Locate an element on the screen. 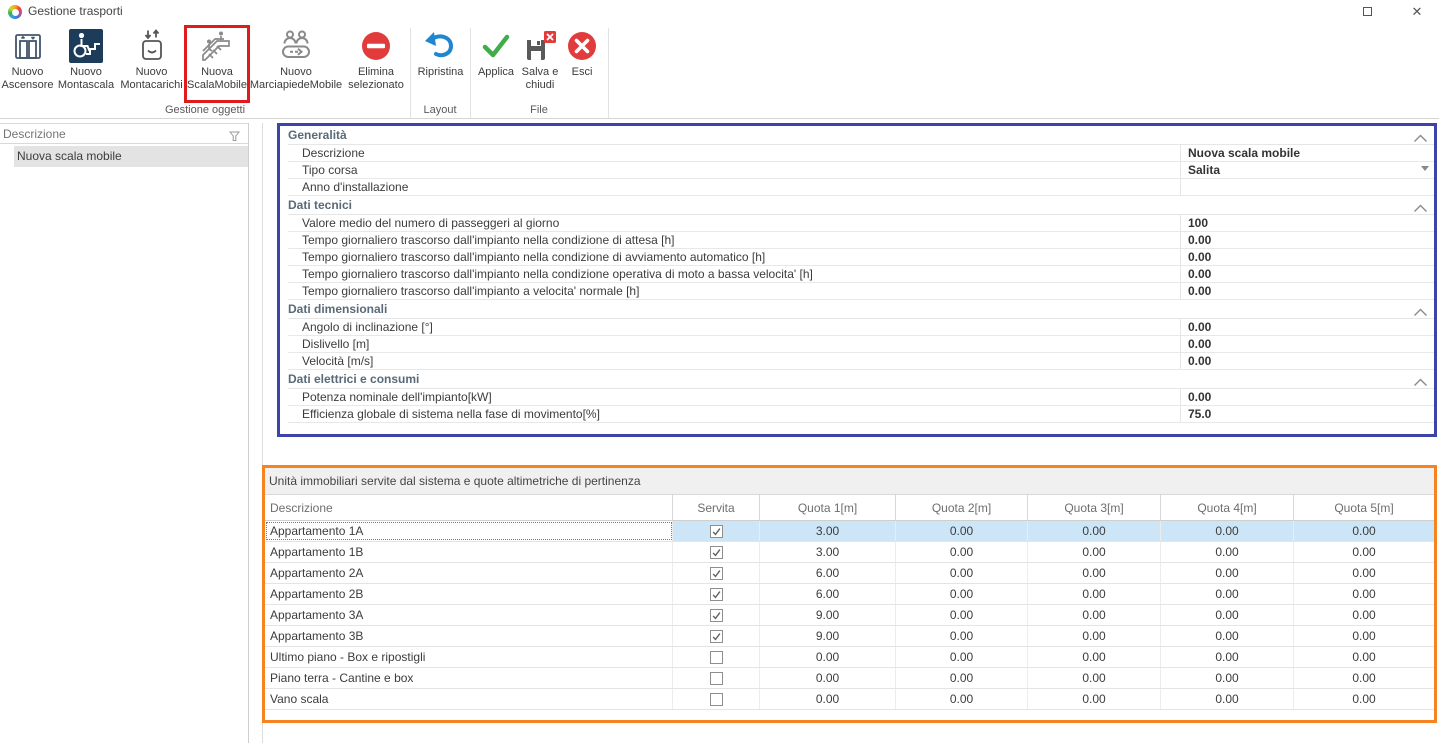 The image size is (1439, 743). ribbon-button-ripristina: Ripristina is located at coordinates (440, 66).